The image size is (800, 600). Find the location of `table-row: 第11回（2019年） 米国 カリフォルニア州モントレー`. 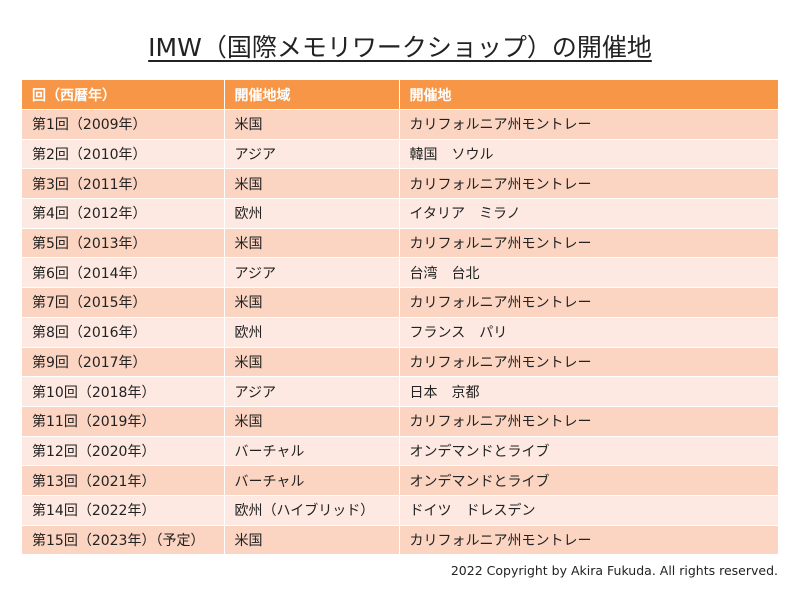

table-row: 第11回（2019年） 米国 カリフォルニア州モントレー is located at coordinates (400, 421).